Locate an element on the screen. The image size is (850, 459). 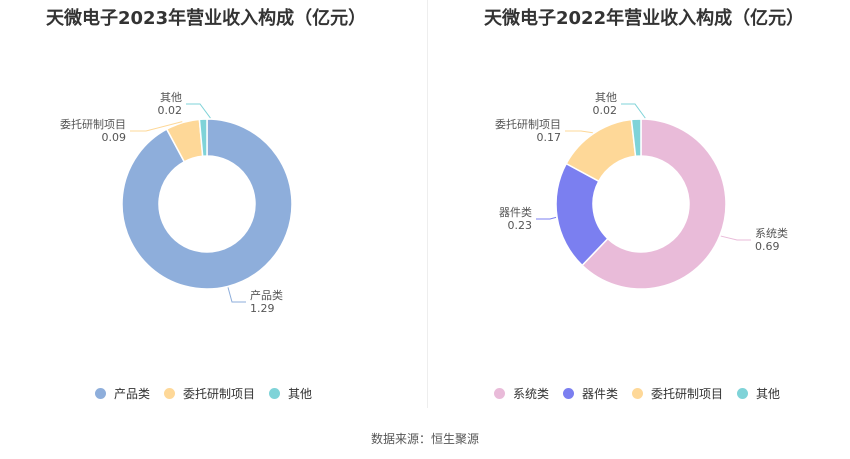
legend-label-device: 器件类 is located at coordinates (600, 393).